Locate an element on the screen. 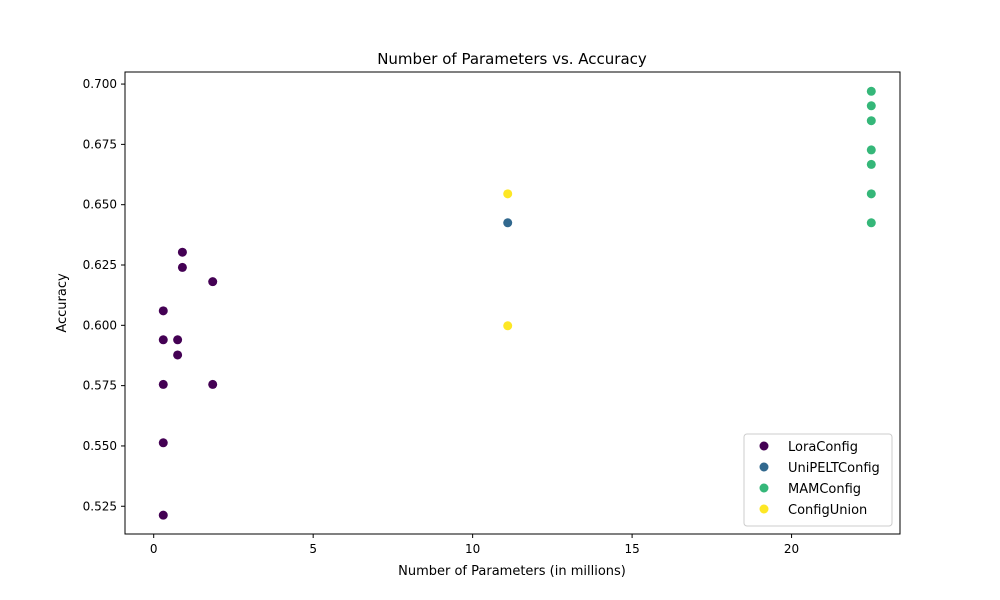 The height and width of the screenshot is (600, 1000). legend-label: MAMConfig is located at coordinates (824, 489).